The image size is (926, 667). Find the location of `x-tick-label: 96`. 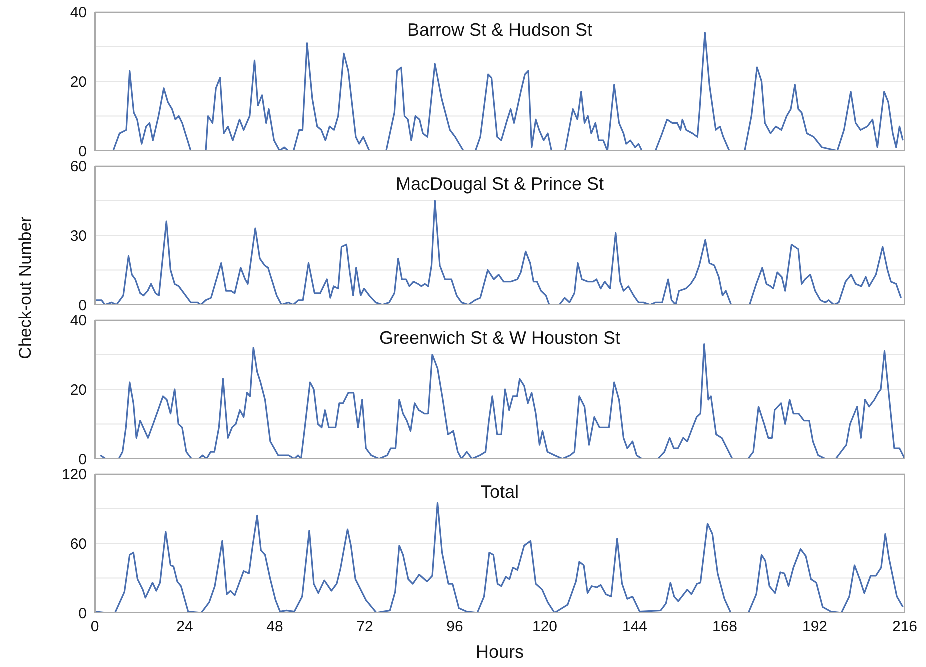

x-tick-label: 96 is located at coordinates (455, 627).